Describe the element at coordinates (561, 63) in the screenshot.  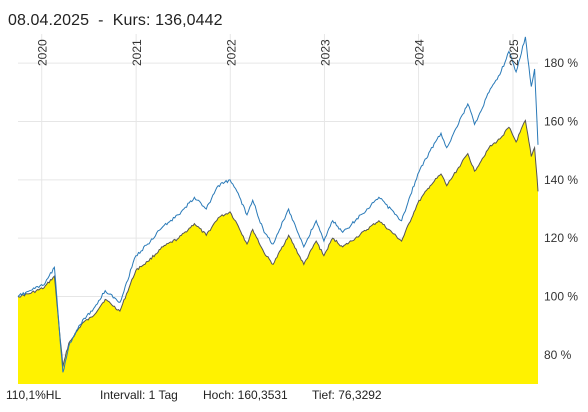
I see `y-tick-label: 180 %` at that location.